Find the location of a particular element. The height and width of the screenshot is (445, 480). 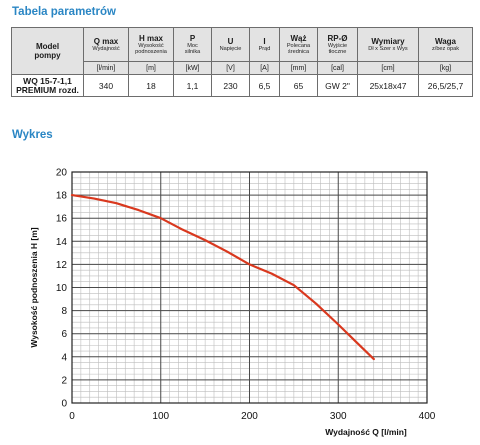

y-tick-label: 4 is located at coordinates (64, 357).